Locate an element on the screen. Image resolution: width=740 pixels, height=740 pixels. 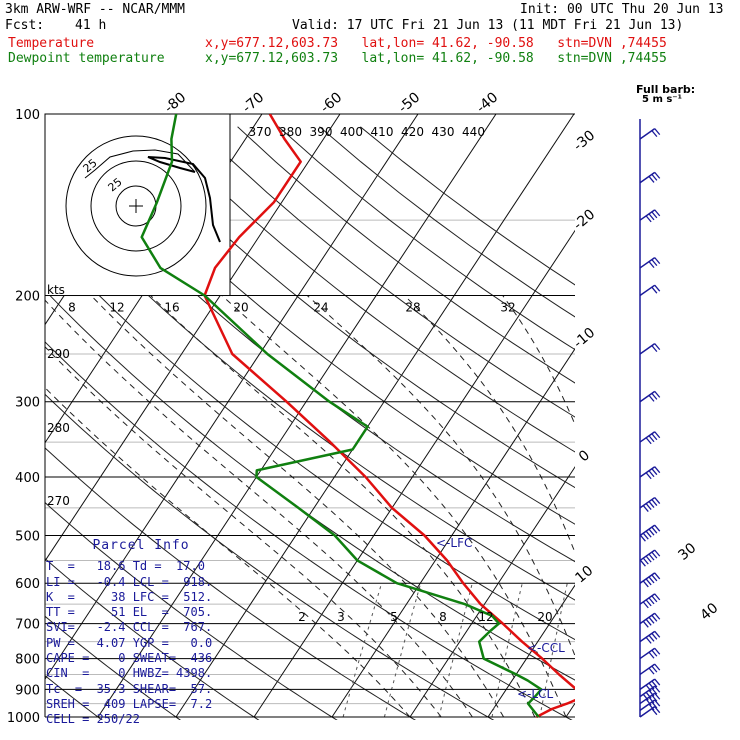
pressure-tick-label: 500 is located at coordinates (27, 536).